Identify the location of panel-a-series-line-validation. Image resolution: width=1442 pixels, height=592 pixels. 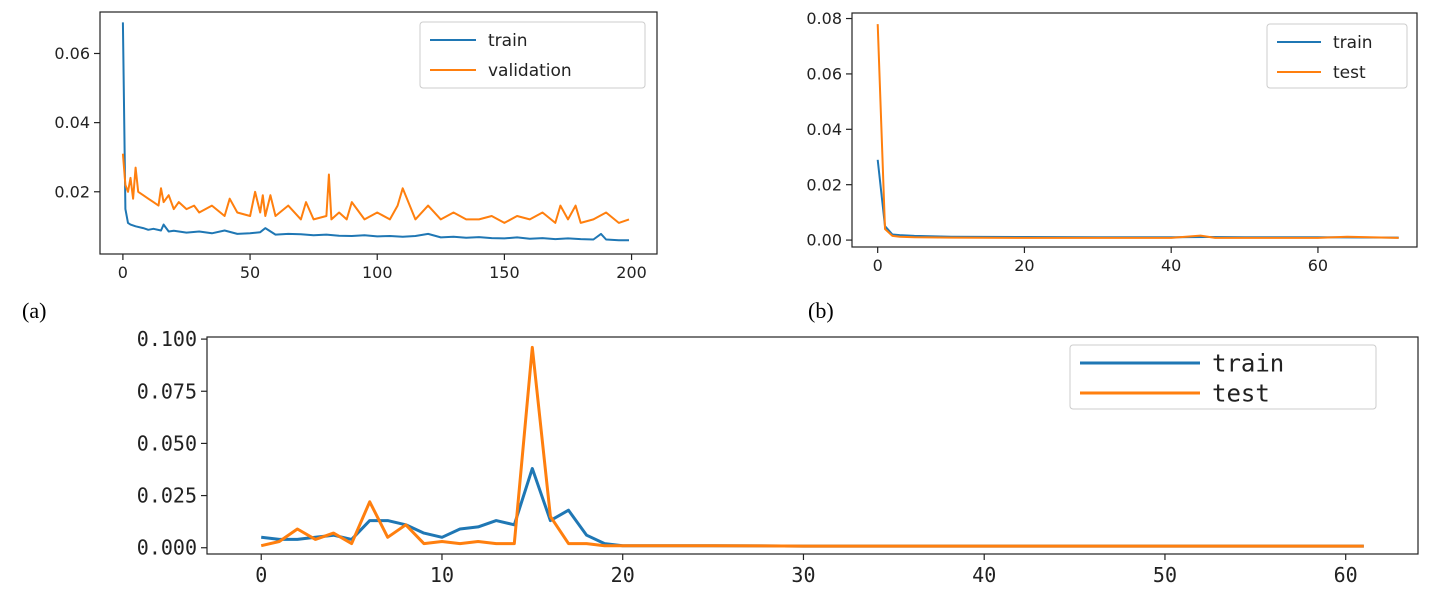
(375, 188).